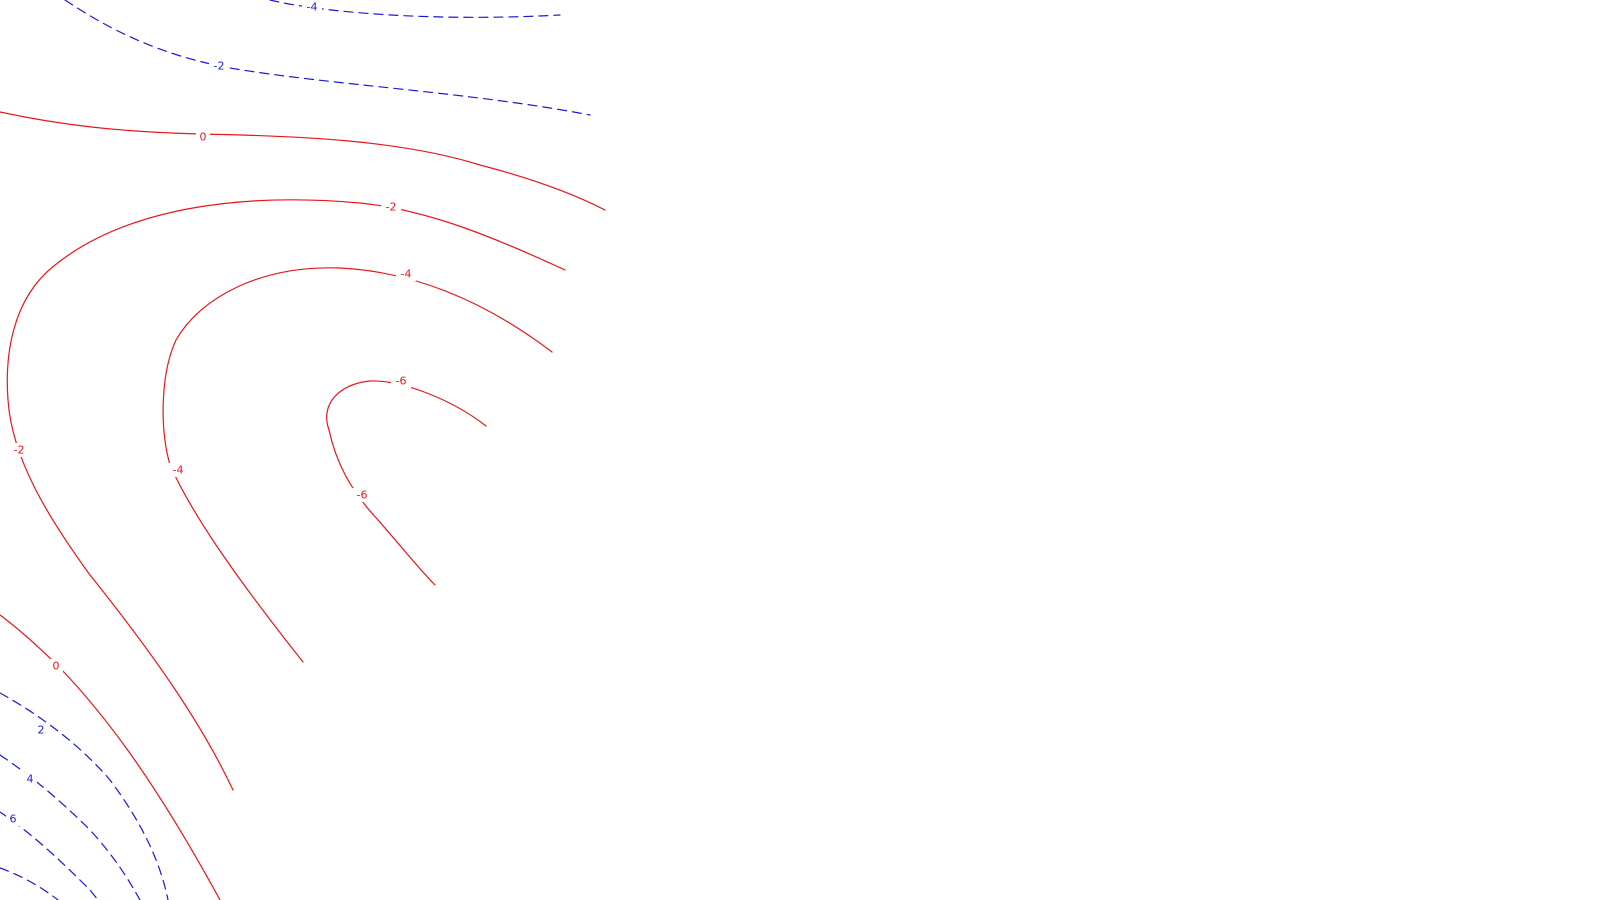 Image resolution: width=1600 pixels, height=900 pixels. I want to click on contour-label: 6, so click(13, 819).